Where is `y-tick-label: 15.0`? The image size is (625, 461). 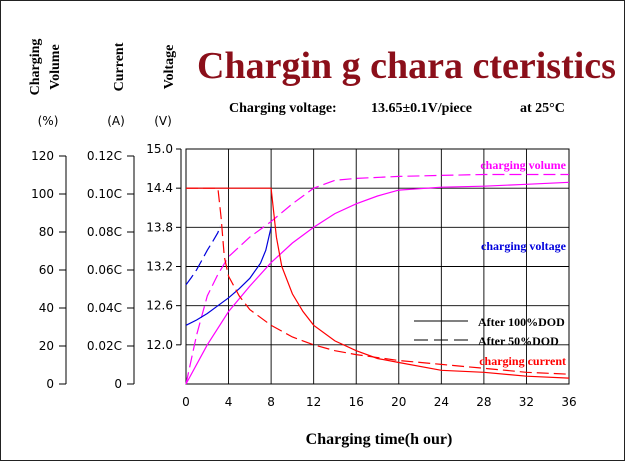
y-tick-label: 15.0 is located at coordinates (159, 149).